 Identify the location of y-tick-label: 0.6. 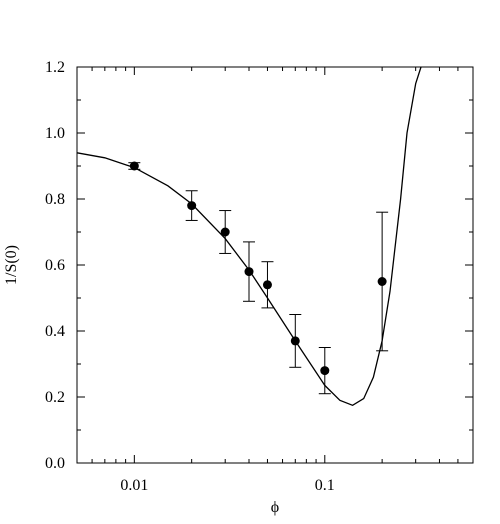
(55, 265).